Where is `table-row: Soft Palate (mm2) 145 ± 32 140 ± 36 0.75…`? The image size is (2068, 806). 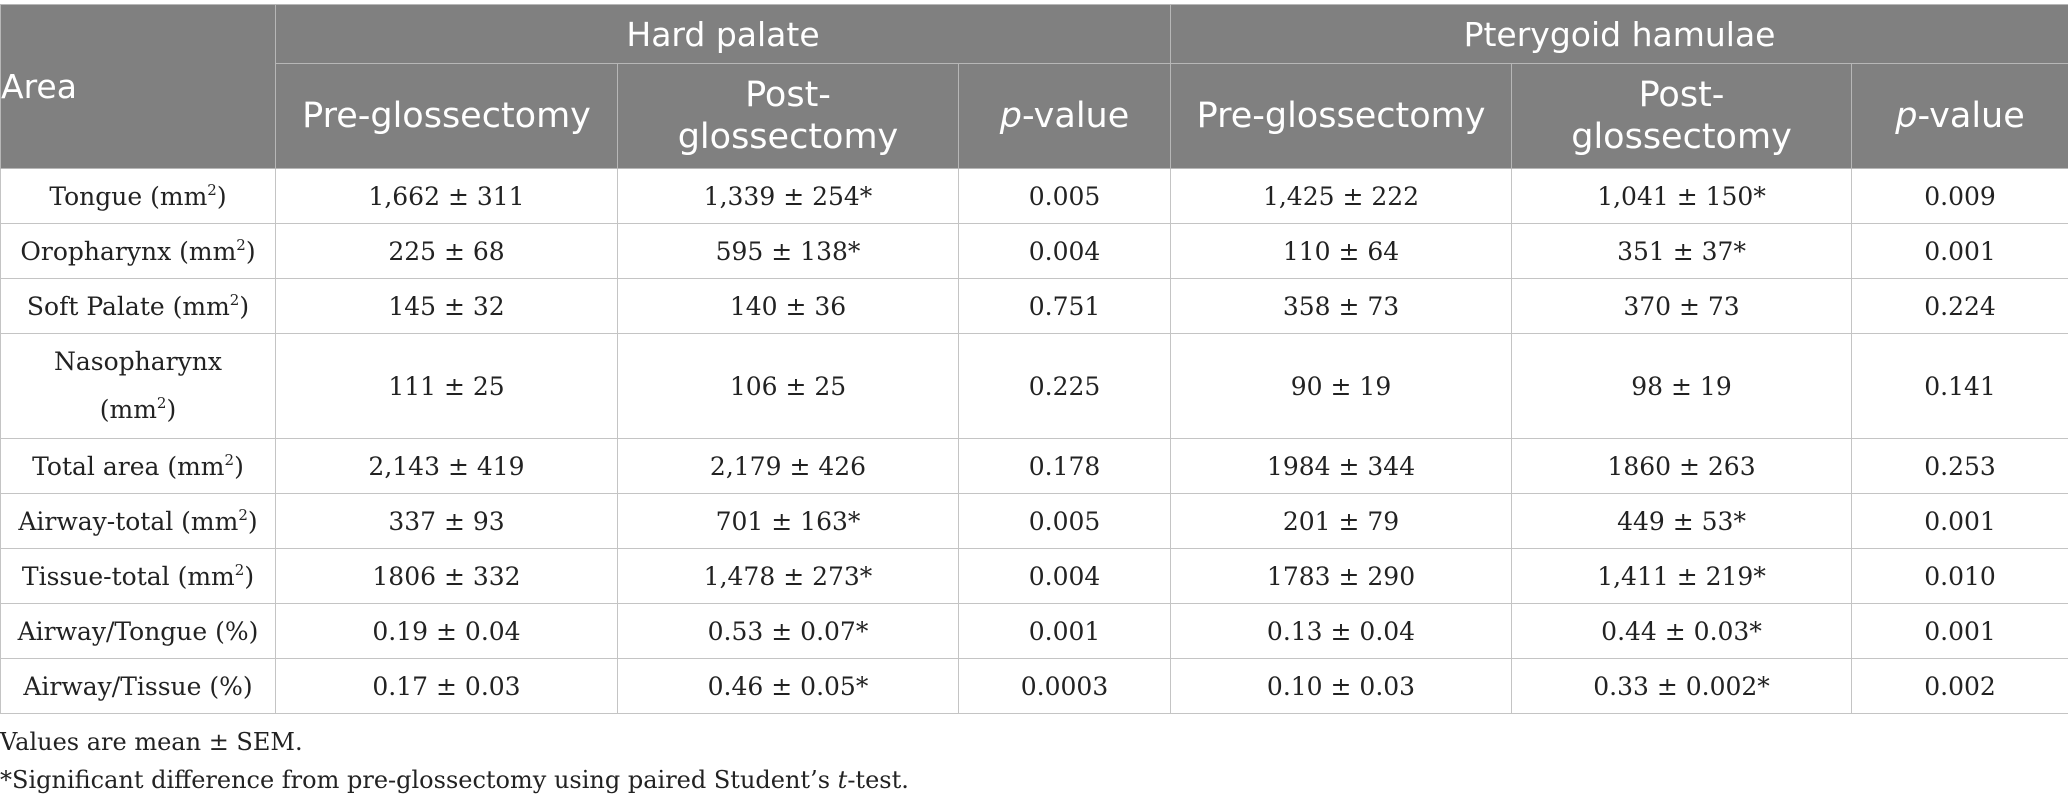
table-row: Soft Palate (mm2) 145 ± 32 140 ± 36 0.75… is located at coordinates (1034, 306).